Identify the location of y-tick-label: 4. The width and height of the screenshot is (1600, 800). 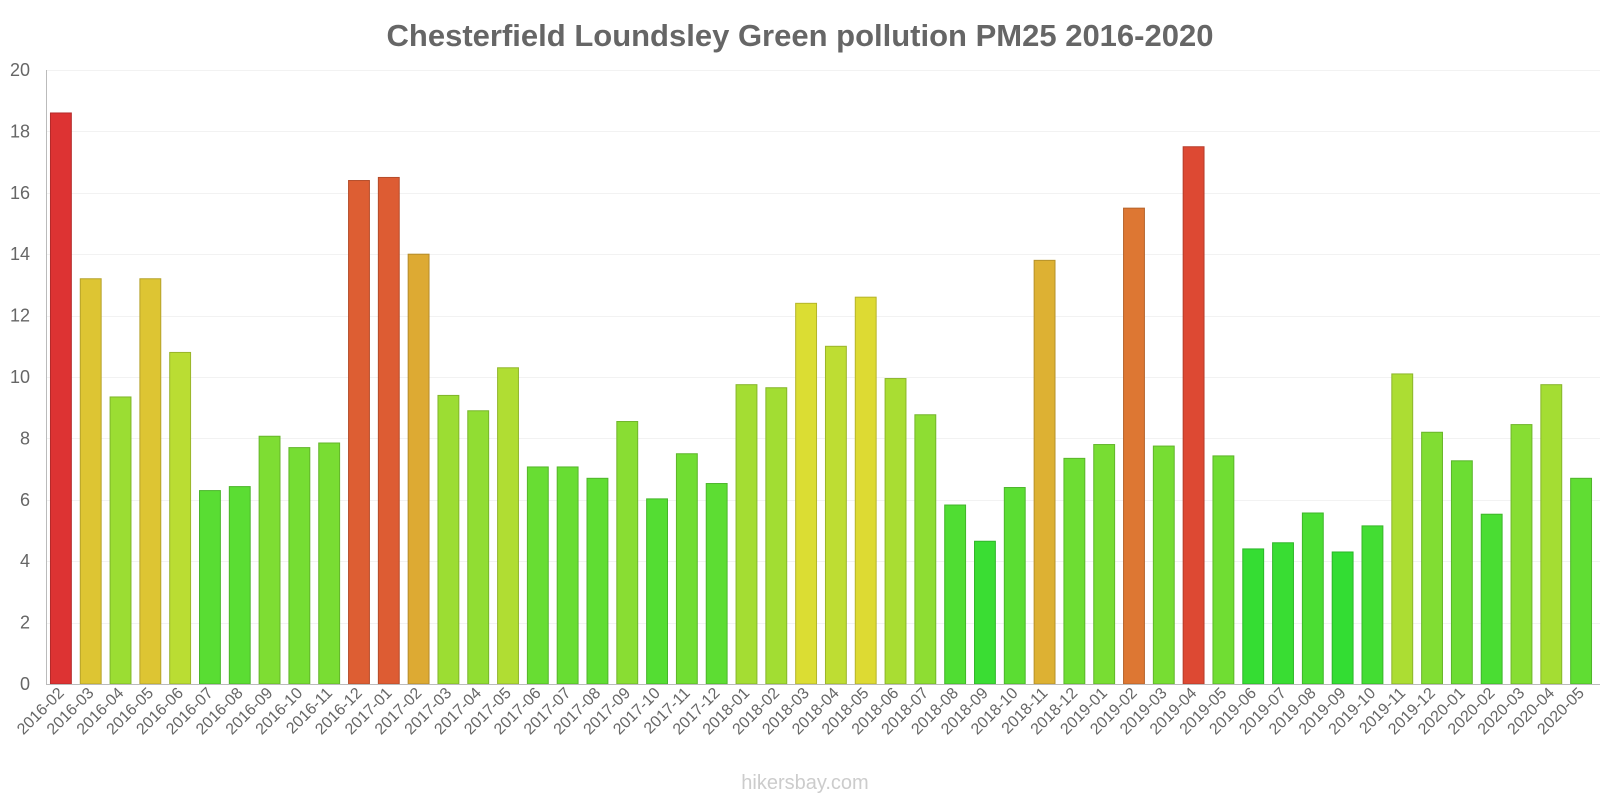
(25, 561).